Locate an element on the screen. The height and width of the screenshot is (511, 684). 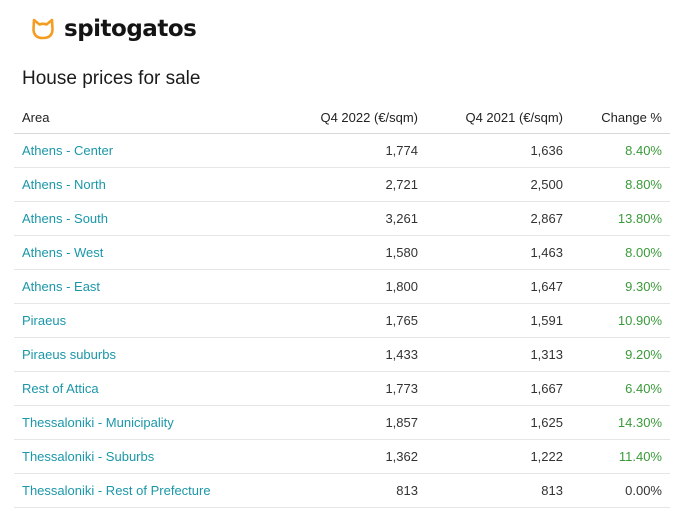
q4-2022-price-cell: 1,765 is located at coordinates (346, 320).